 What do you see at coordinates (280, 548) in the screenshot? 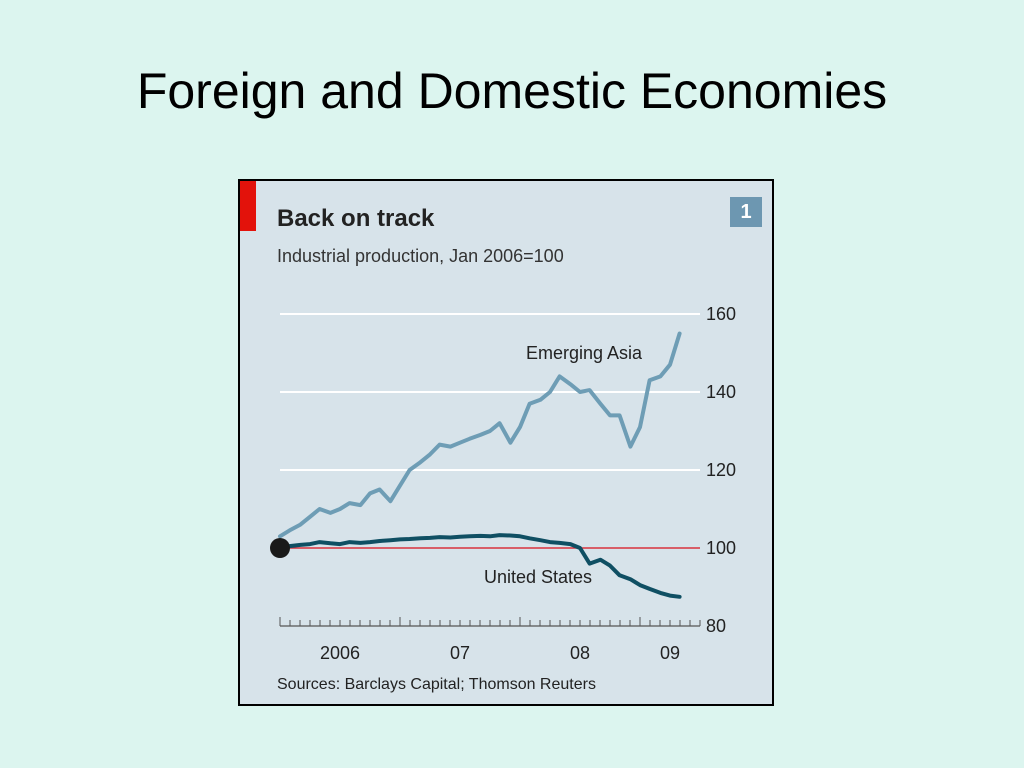
I see `start-marker-dot` at bounding box center [280, 548].